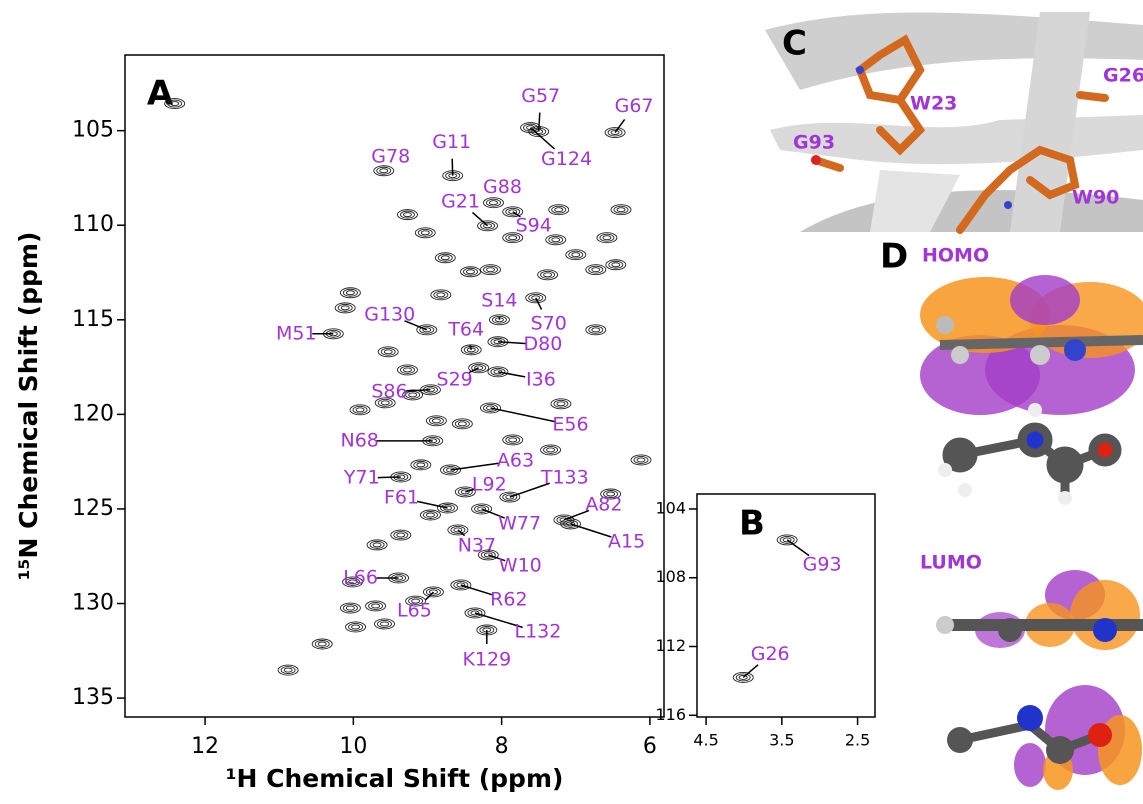 The image size is (1143, 804). I want to click on peak-label: S94, so click(534, 225).